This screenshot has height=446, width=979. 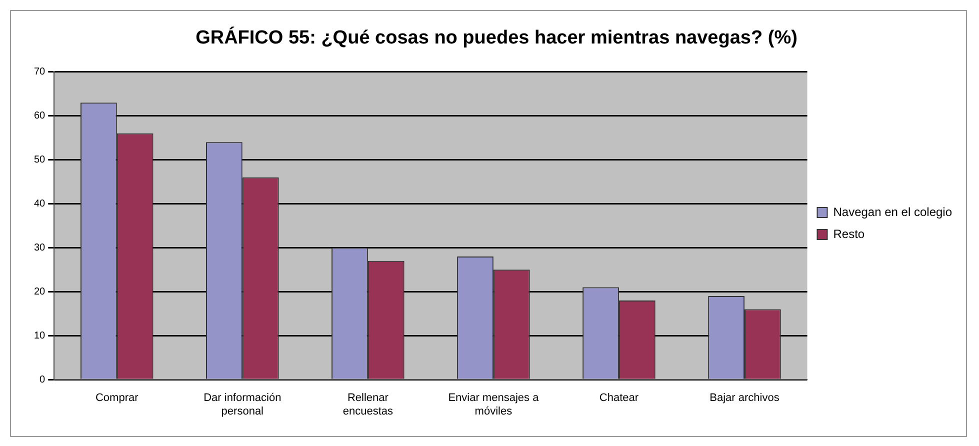 I want to click on y-tick-label: 50, so click(x=40, y=160).